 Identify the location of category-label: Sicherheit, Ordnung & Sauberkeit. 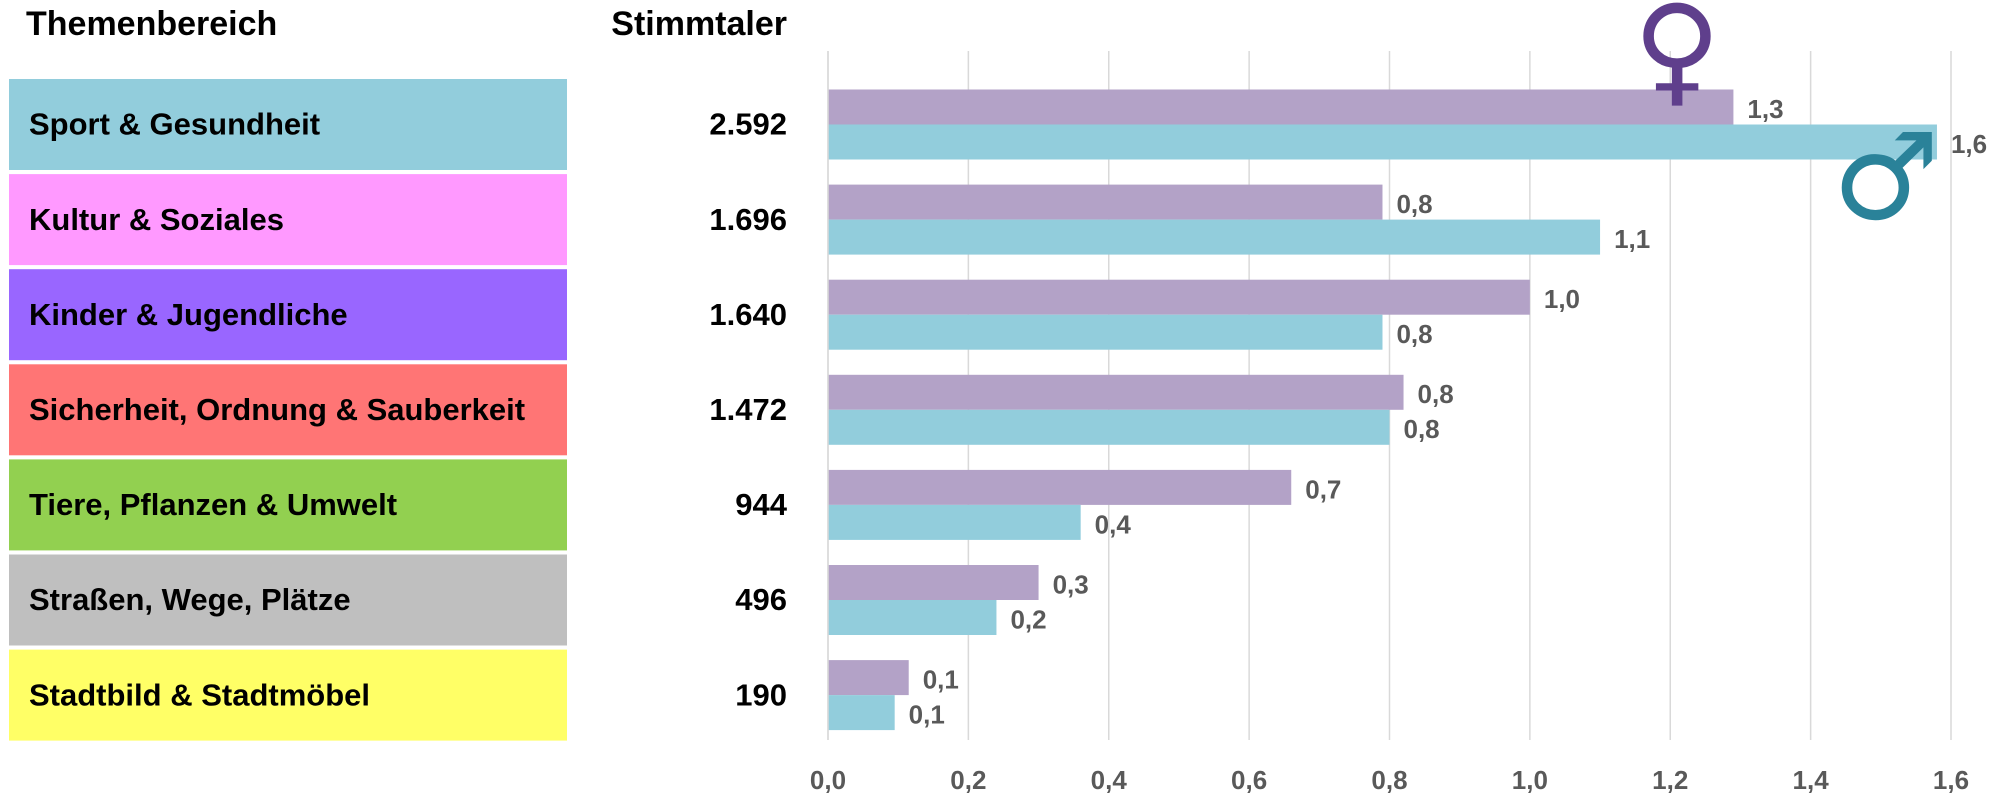
(277, 409).